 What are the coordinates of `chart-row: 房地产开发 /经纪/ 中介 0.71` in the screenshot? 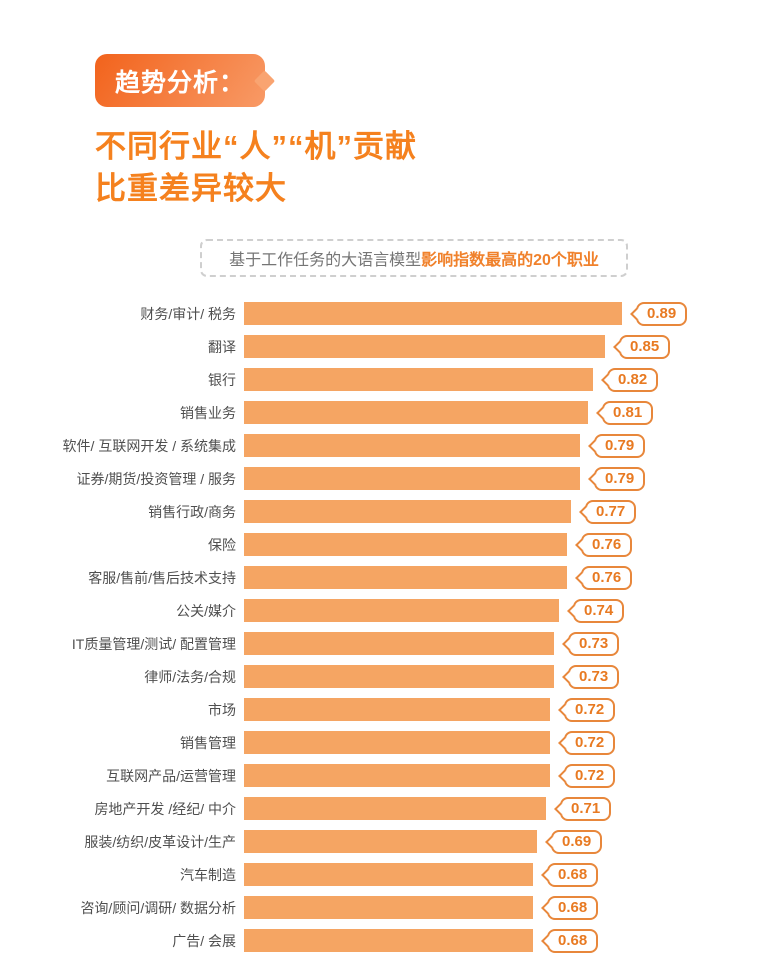 It's located at (385, 808).